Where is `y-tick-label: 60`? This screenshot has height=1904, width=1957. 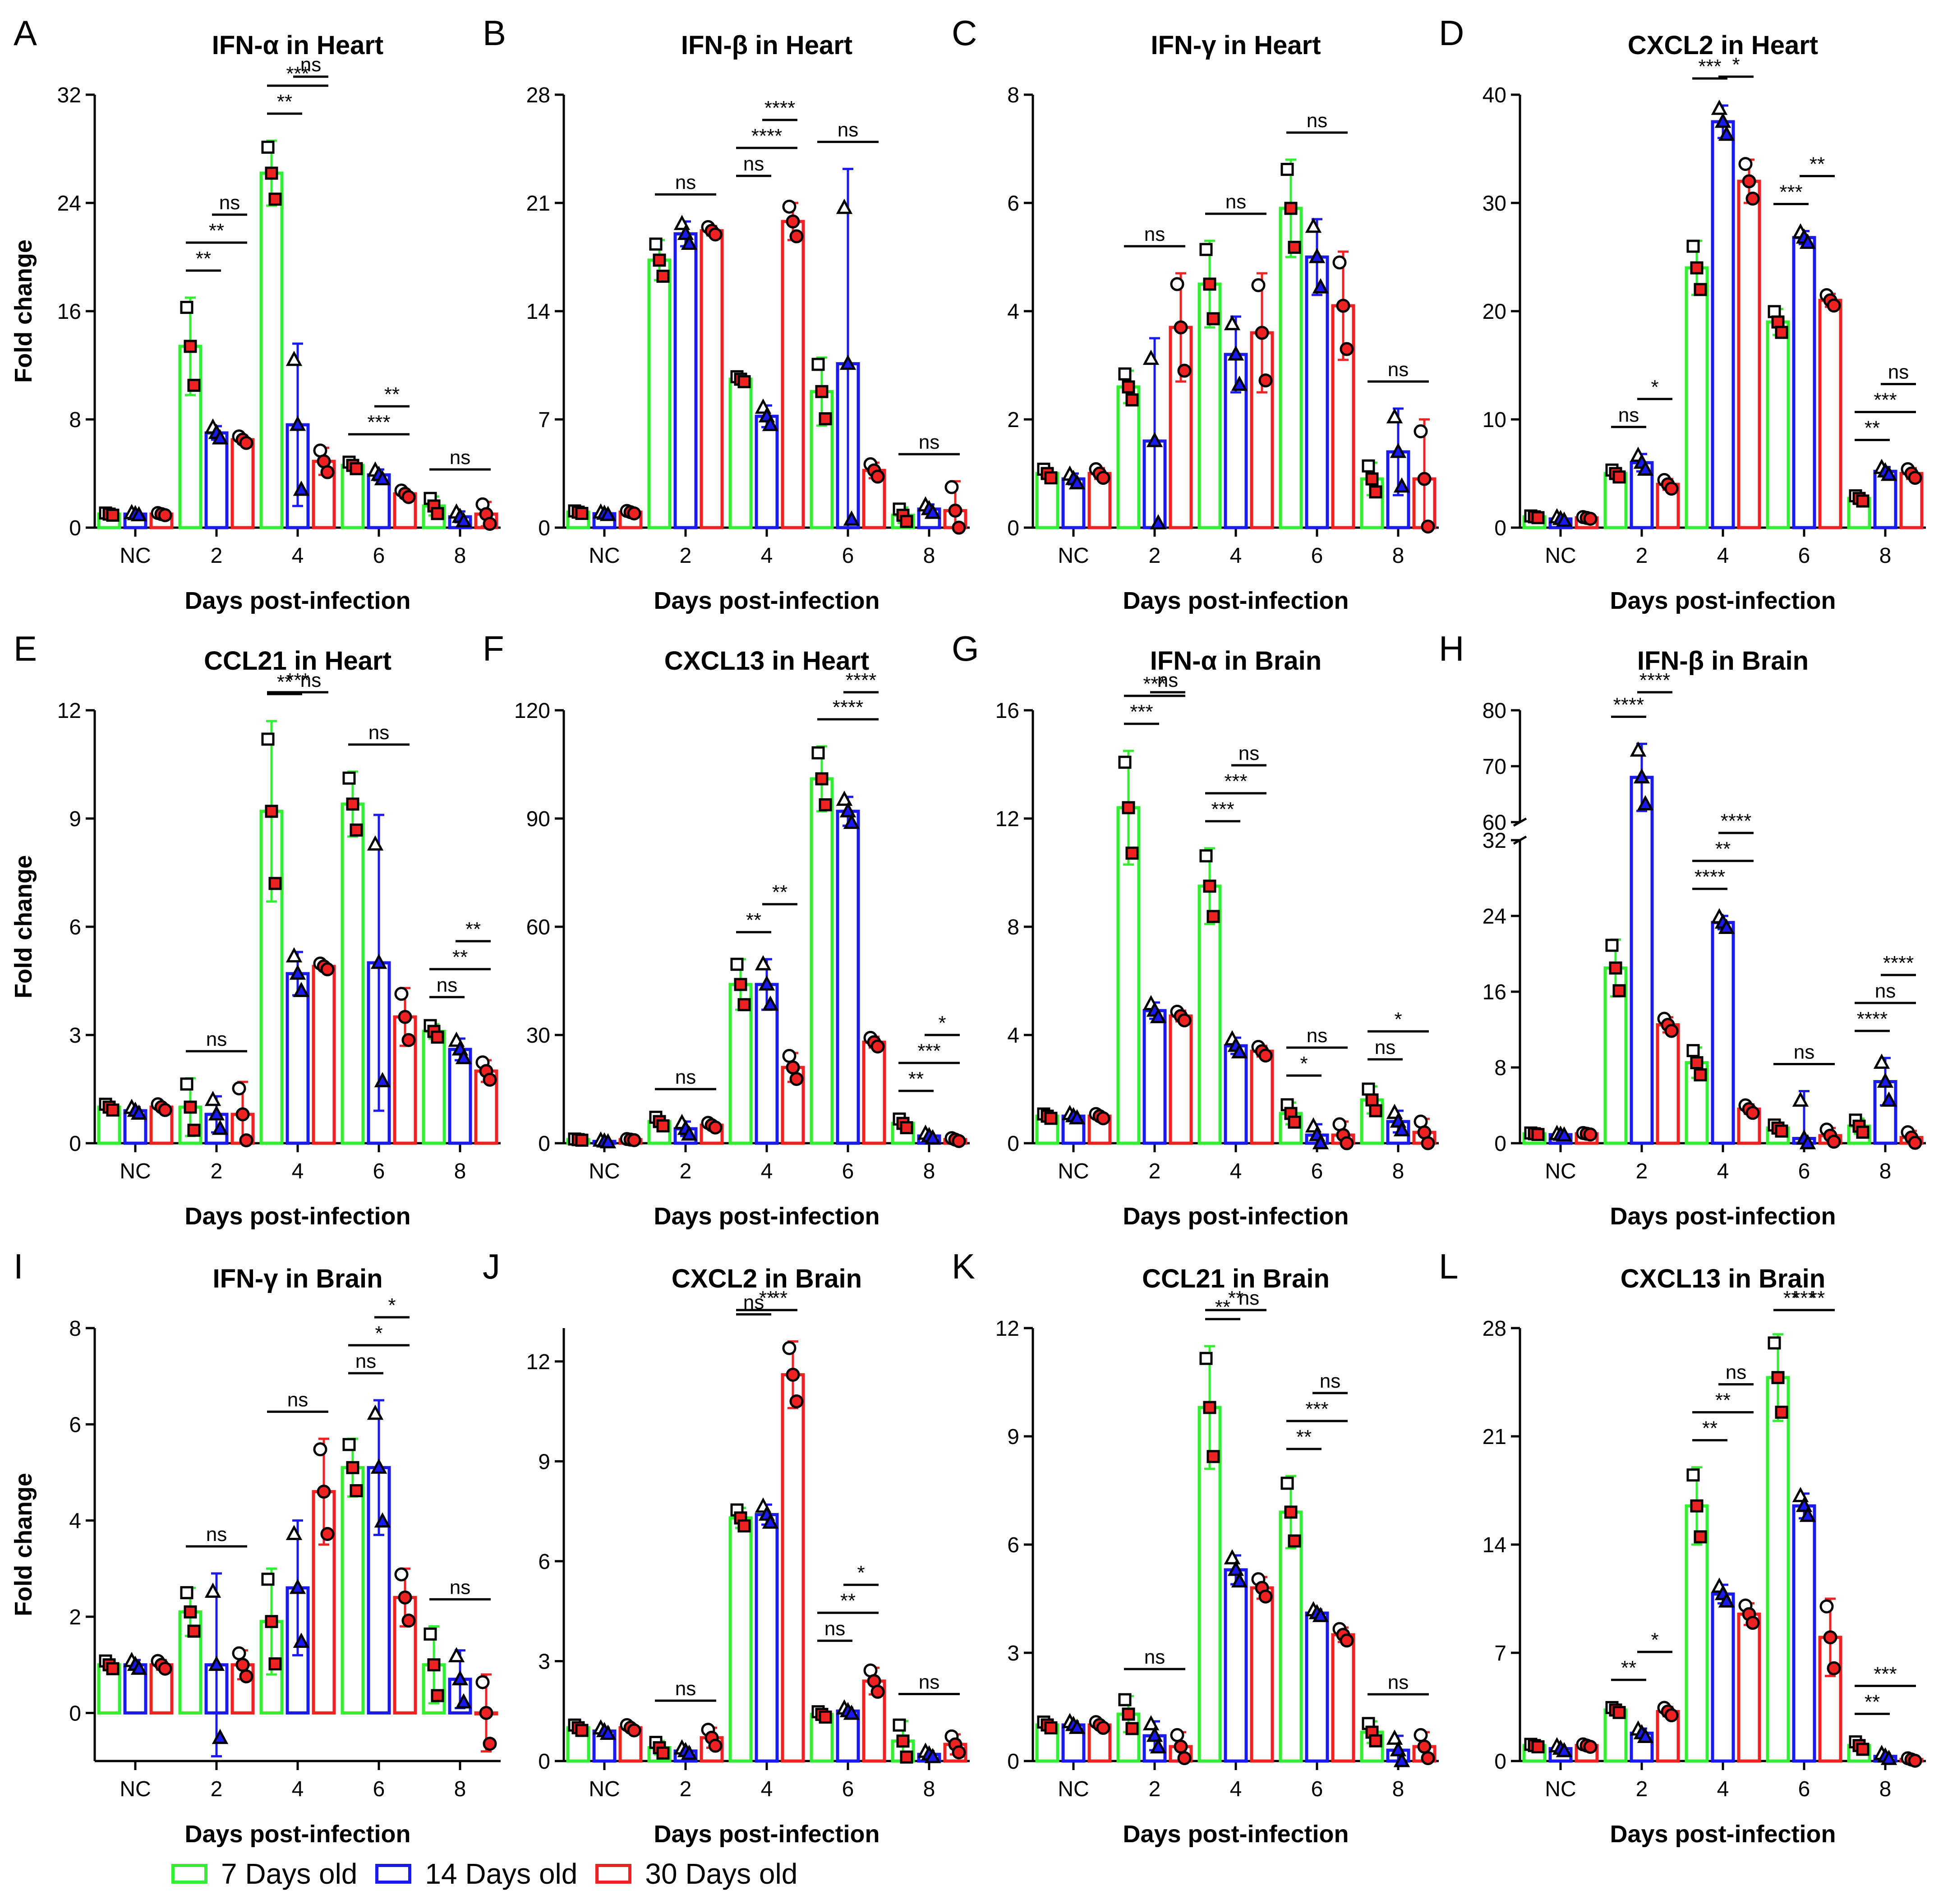
y-tick-label: 60 is located at coordinates (1494, 823).